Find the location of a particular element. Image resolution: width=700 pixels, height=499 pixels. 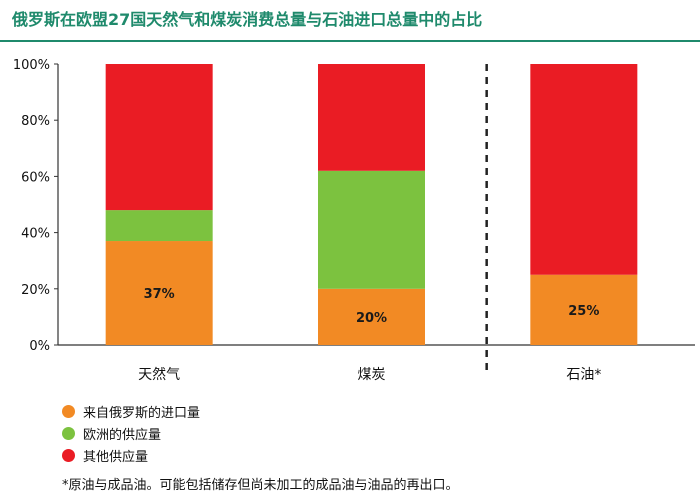

legend-swatch-eu is located at coordinates (68, 433).